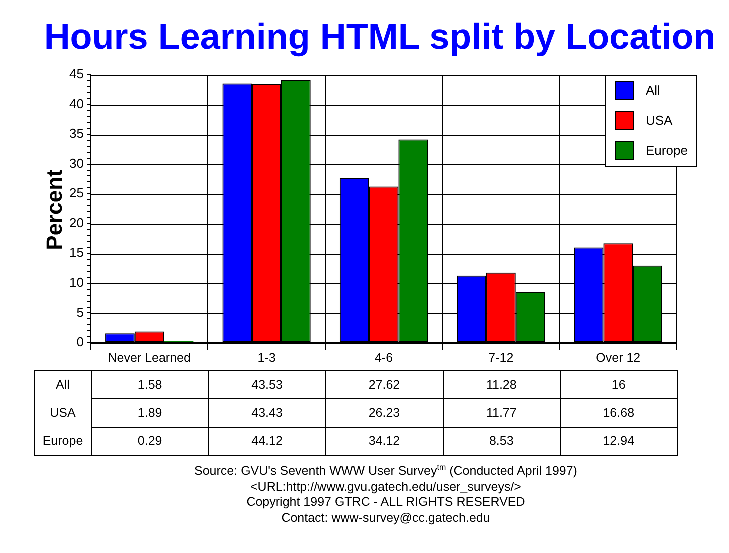  I want to click on y-tick-label: 20, so click(77, 222).